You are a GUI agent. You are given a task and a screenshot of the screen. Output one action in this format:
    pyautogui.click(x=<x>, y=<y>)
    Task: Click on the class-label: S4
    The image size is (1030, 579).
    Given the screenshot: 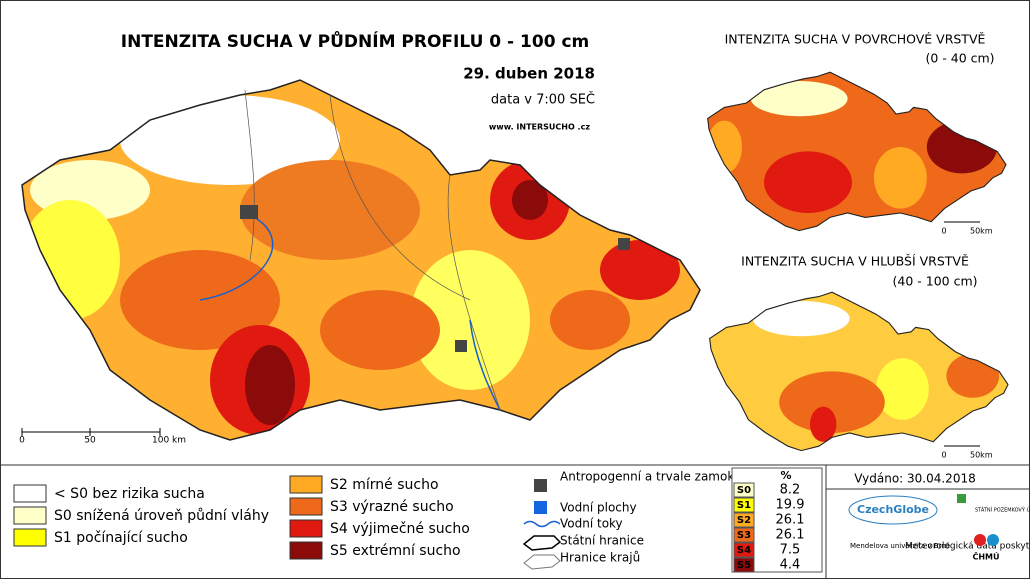 What is the action you would take?
    pyautogui.click(x=744, y=550)
    